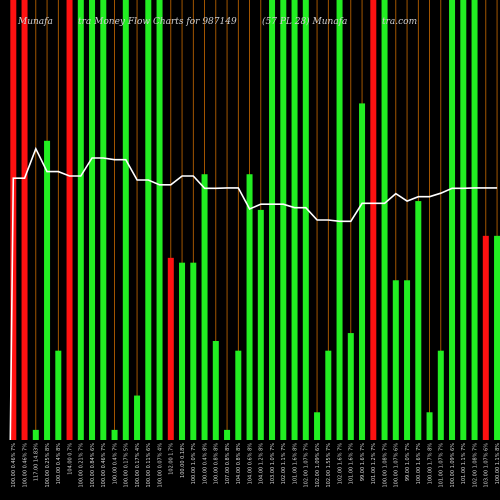 This screenshot has height=500, width=500. Describe the element at coordinates (93, 465) in the screenshot. I see `x-tick-label: 100.00 0.84% 6%` at that location.